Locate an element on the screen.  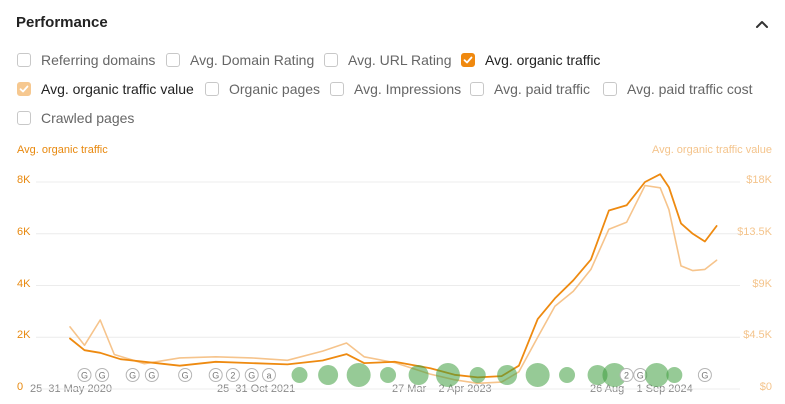
annotation-label: a is located at coordinates (268, 376).